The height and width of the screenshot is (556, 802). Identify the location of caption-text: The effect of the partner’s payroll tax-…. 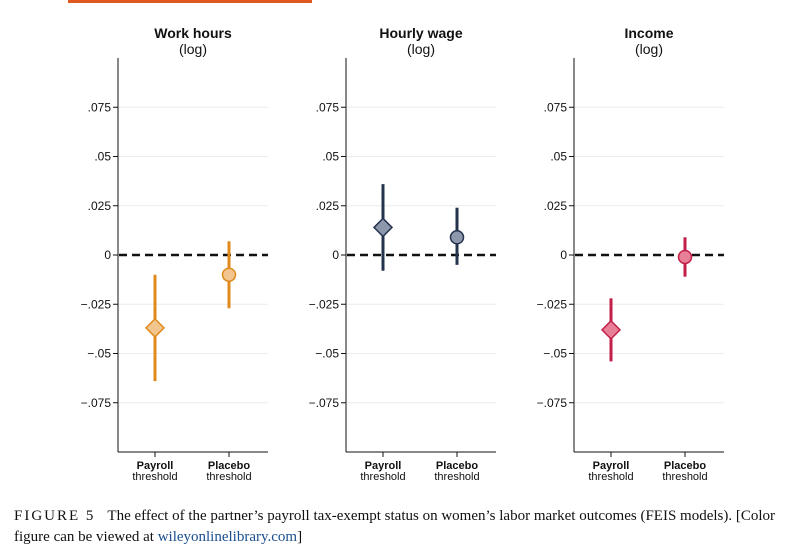
(395, 526).